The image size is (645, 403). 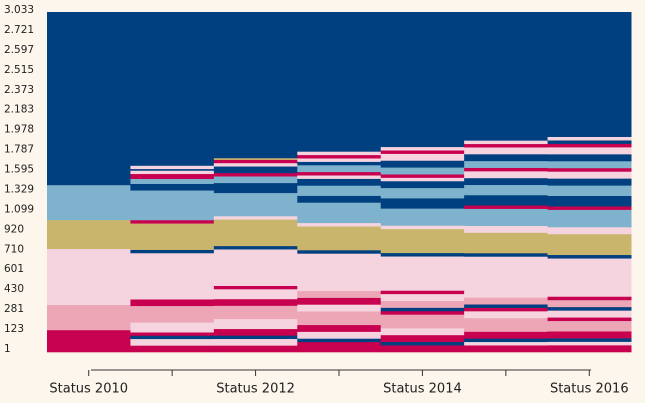 I want to click on x-tick-label: Status 2016, so click(x=589, y=389).